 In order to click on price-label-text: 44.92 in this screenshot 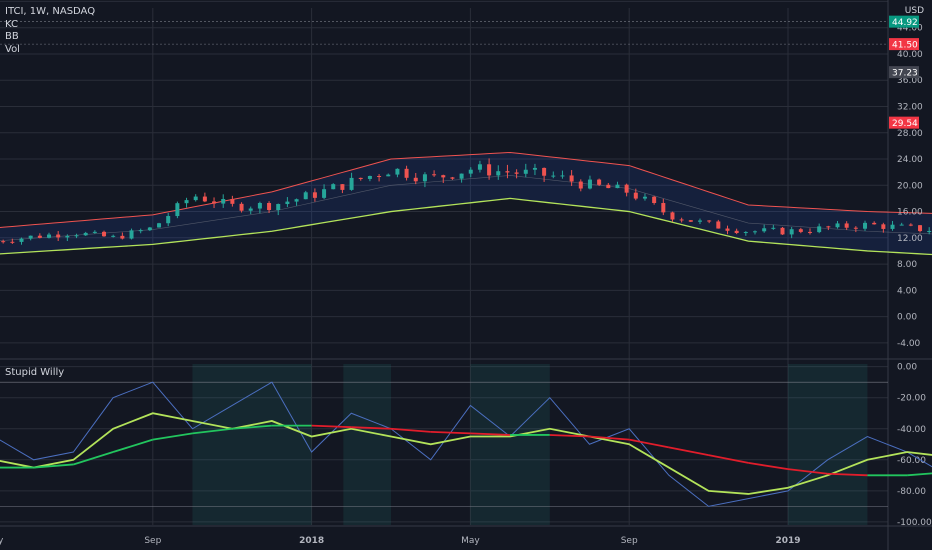, I will do `click(905, 23)`.